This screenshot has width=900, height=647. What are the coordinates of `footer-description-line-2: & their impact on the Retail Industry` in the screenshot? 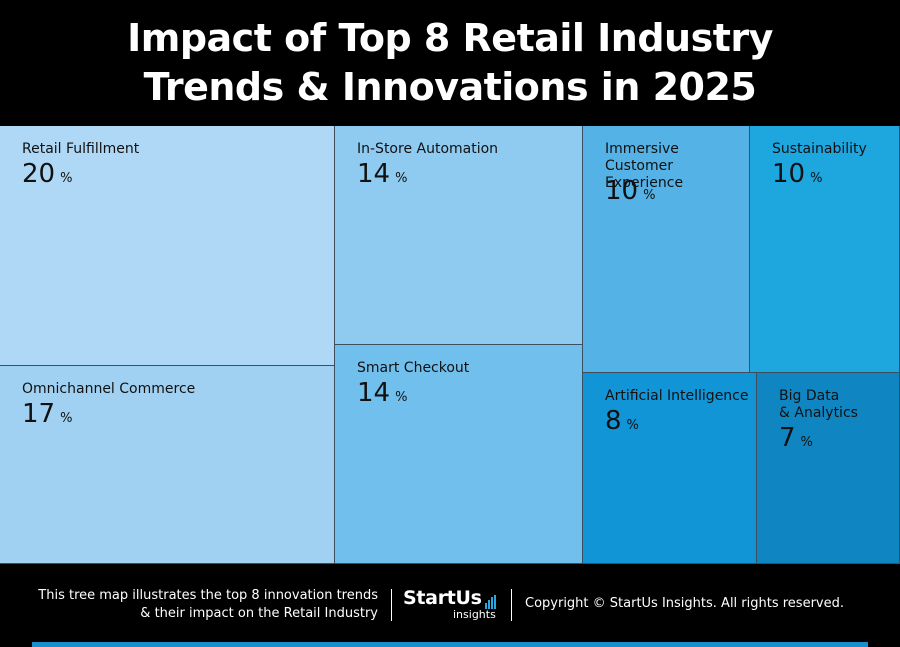 It's located at (259, 613).